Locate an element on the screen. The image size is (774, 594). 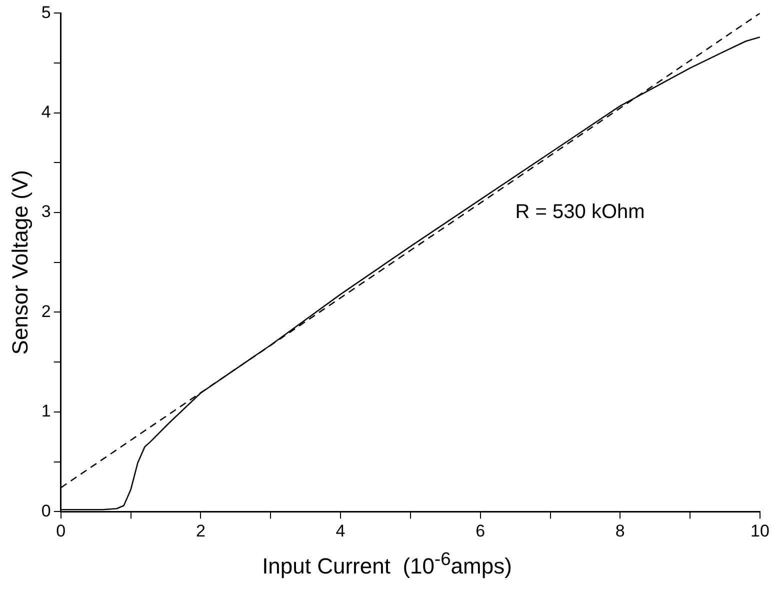
x-tick-label: 0 is located at coordinates (61, 530).